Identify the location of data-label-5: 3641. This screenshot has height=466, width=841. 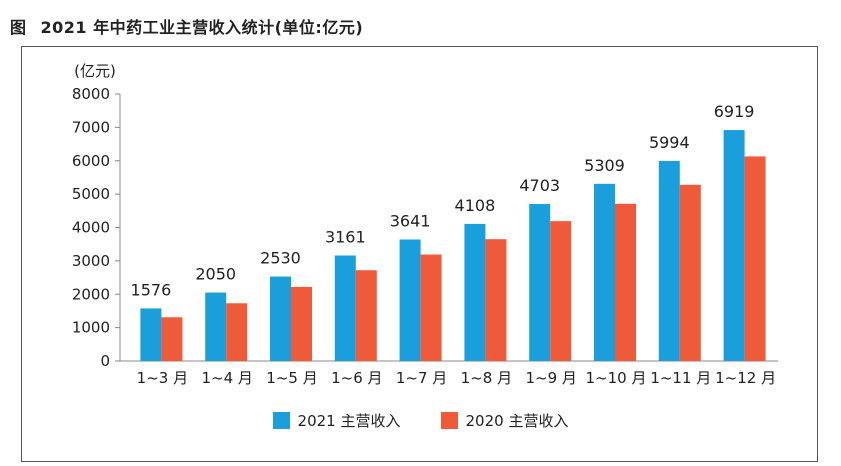
(410, 220).